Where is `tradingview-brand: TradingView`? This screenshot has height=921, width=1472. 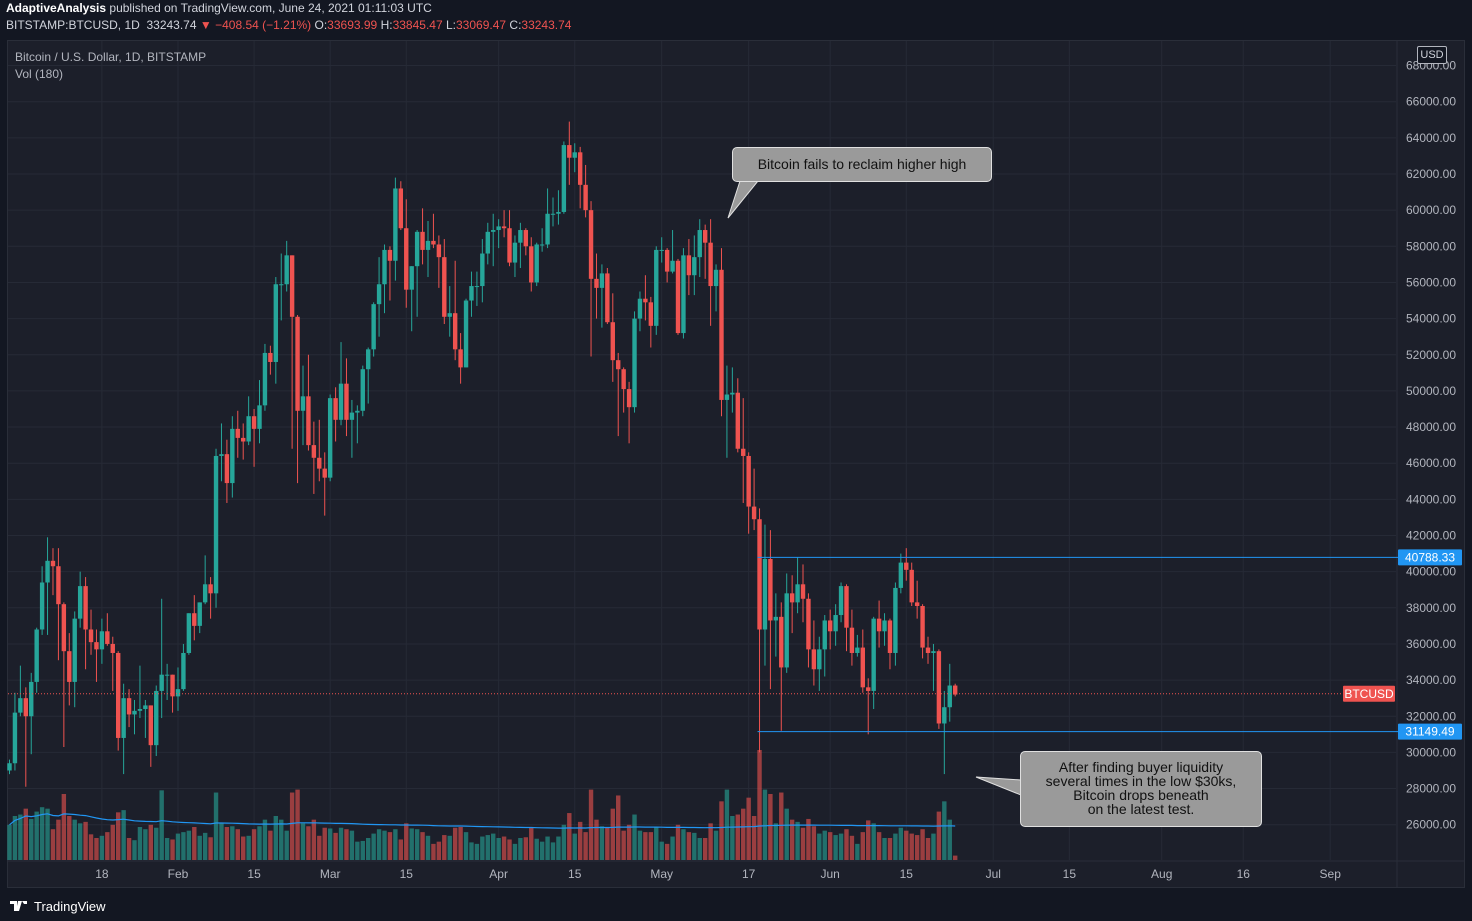 tradingview-brand: TradingView is located at coordinates (70, 906).